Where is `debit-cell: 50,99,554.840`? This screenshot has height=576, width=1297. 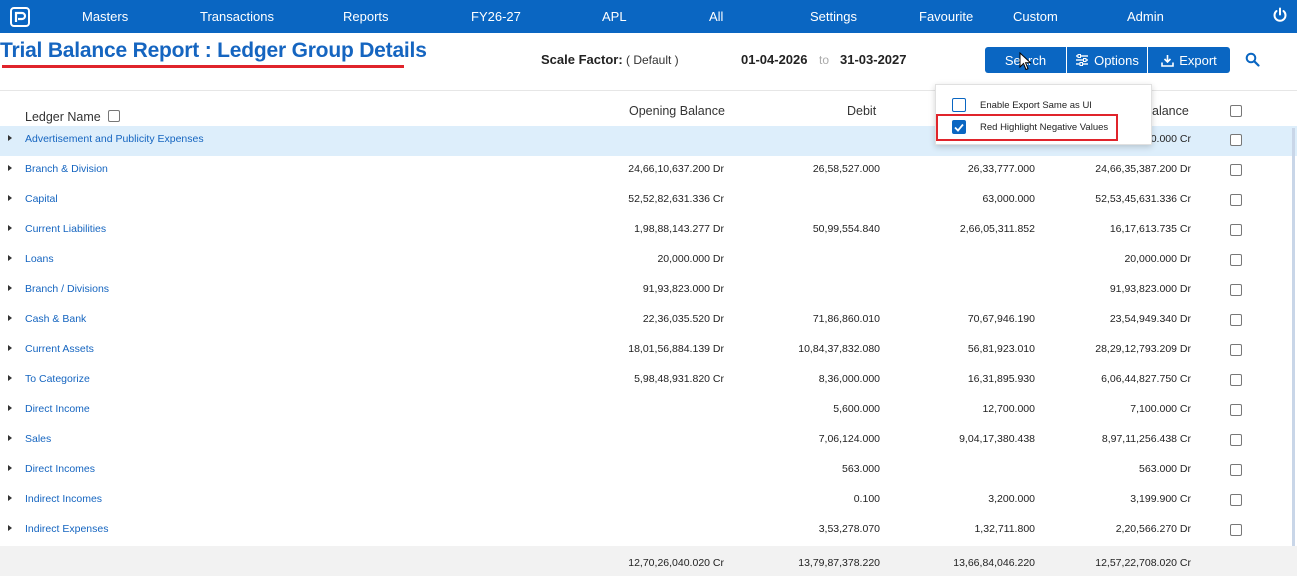 debit-cell: 50,99,554.840 is located at coordinates (846, 229).